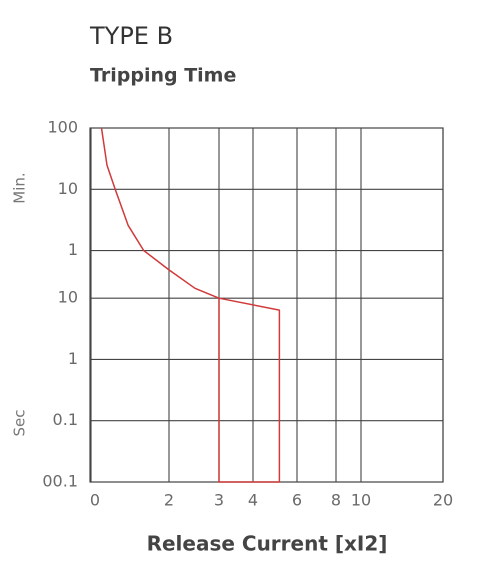 The height and width of the screenshot is (578, 484). I want to click on x-tick-label: 10, so click(361, 500).